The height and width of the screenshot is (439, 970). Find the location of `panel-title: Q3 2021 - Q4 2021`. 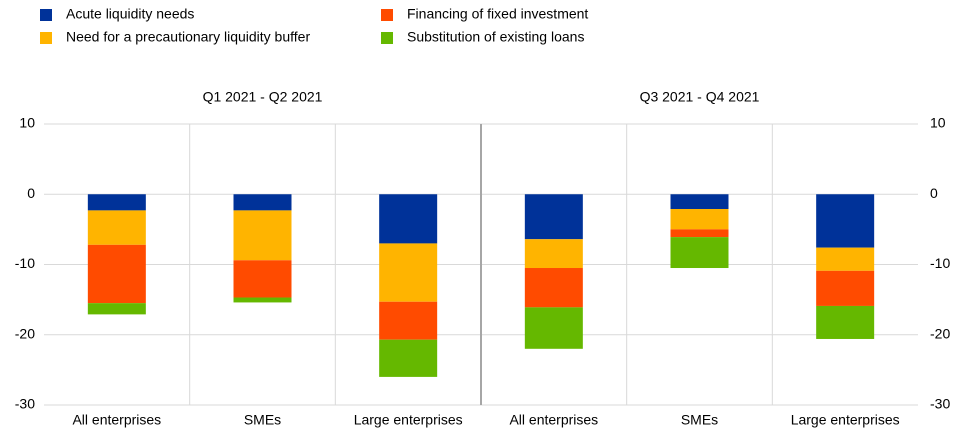

panel-title: Q3 2021 - Q4 2021 is located at coordinates (700, 97).